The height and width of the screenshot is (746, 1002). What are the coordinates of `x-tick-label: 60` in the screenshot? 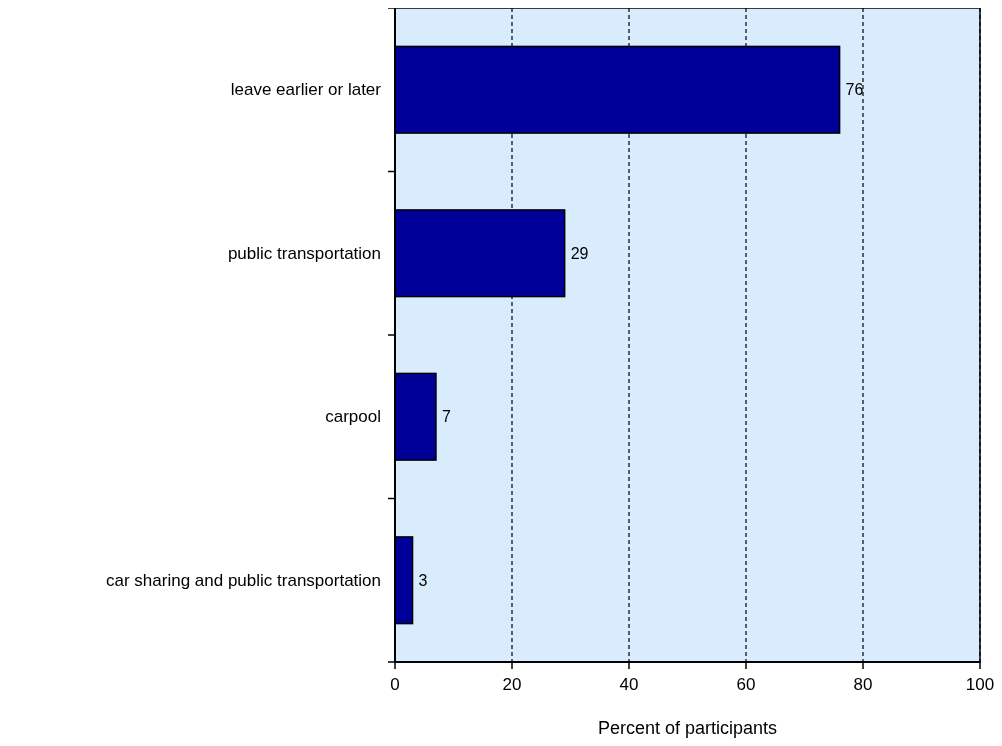 It's located at (746, 684).